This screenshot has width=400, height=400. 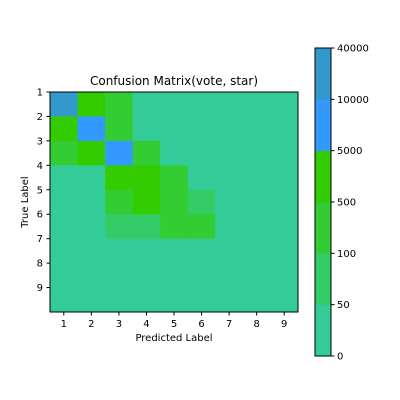 I want to click on y-tick-label: 6, so click(x=40, y=215).